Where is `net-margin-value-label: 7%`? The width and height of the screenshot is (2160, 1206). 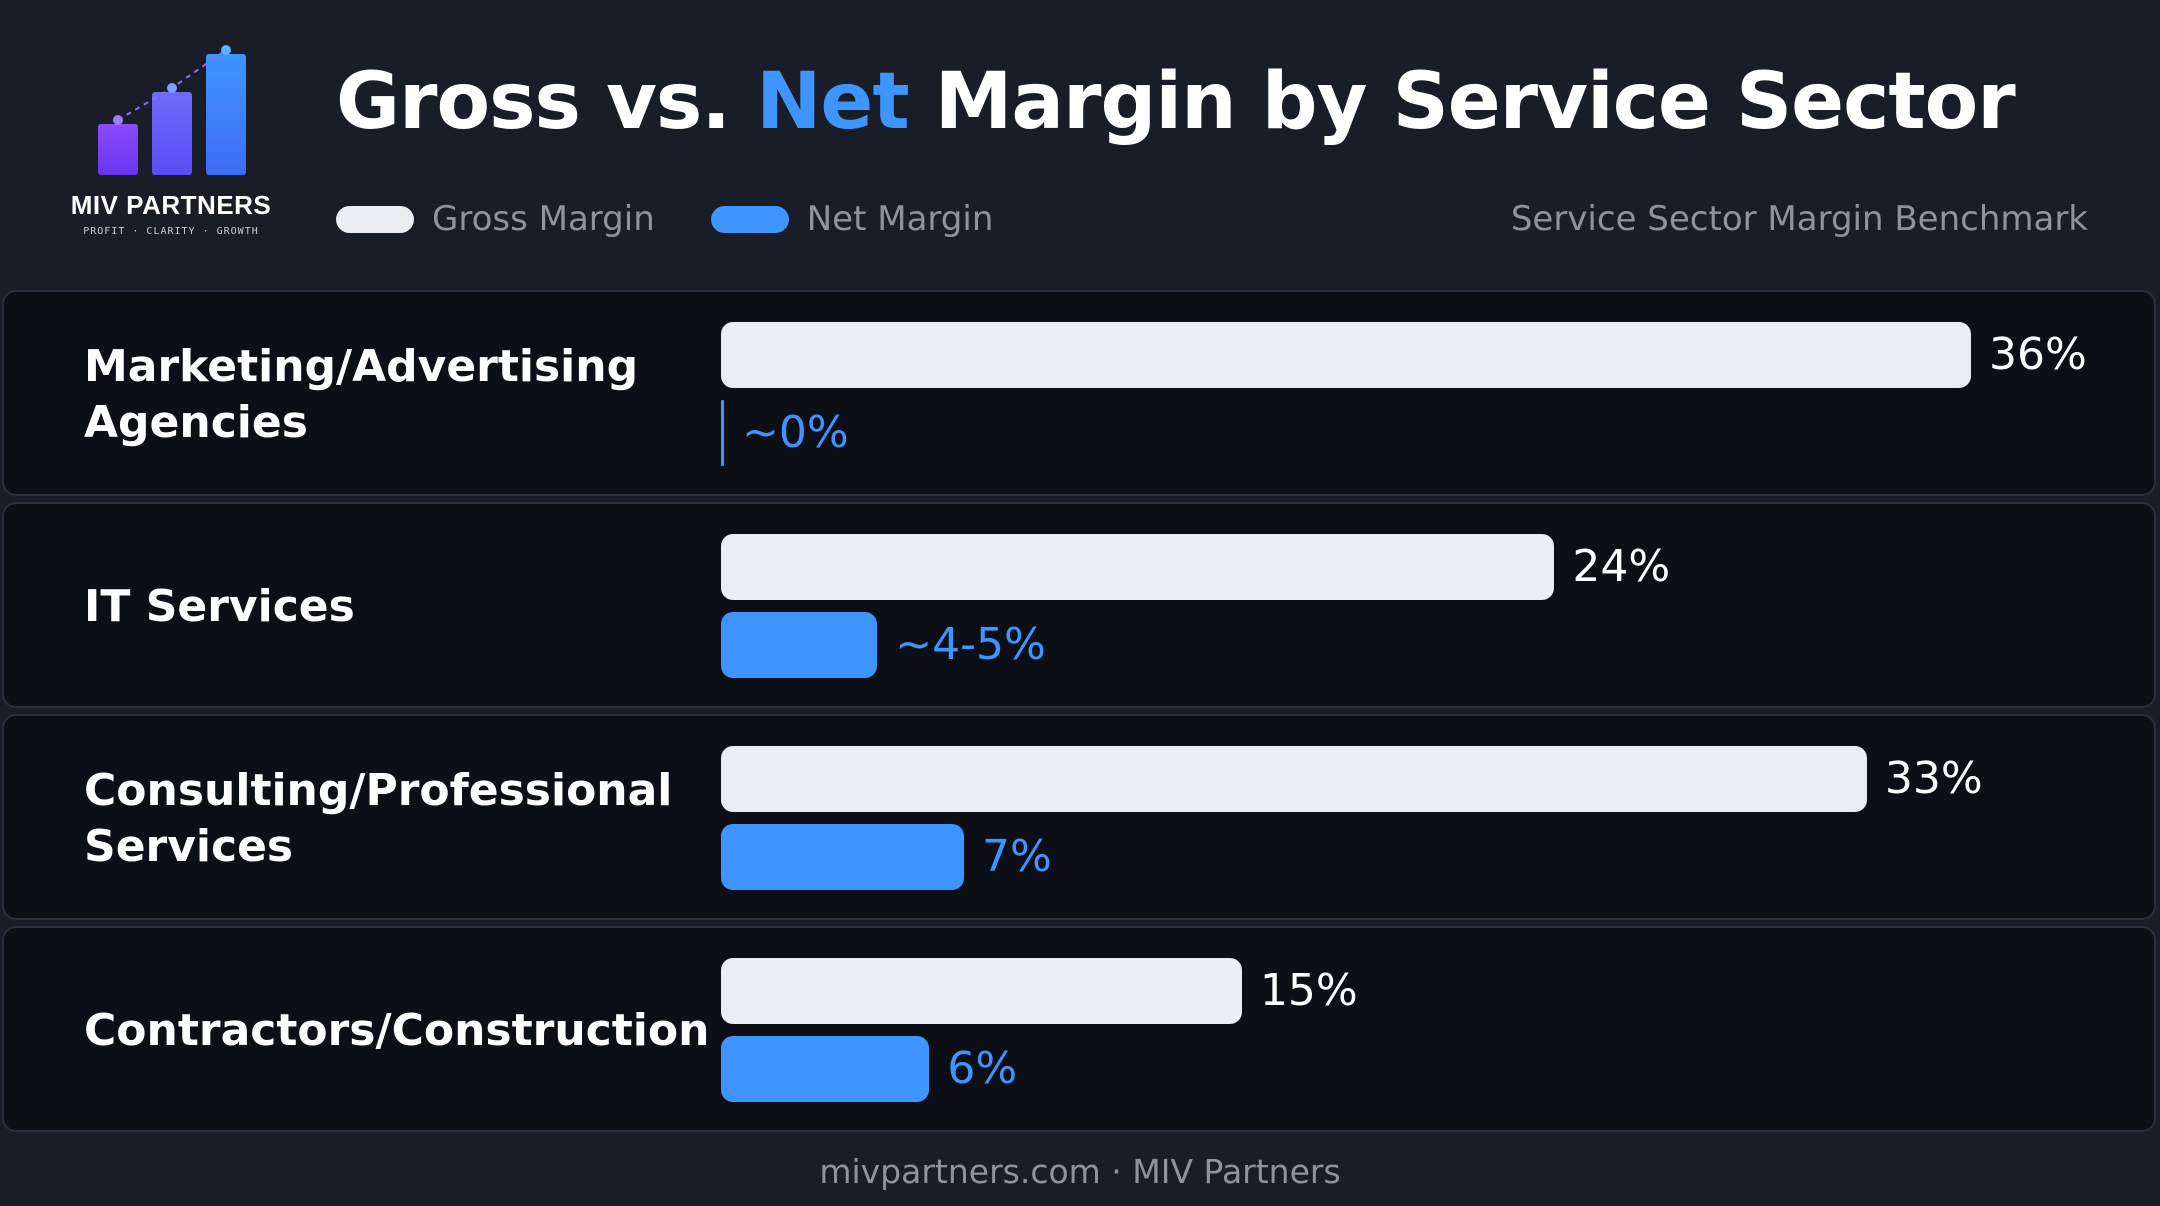 net-margin-value-label: 7% is located at coordinates (1017, 856).